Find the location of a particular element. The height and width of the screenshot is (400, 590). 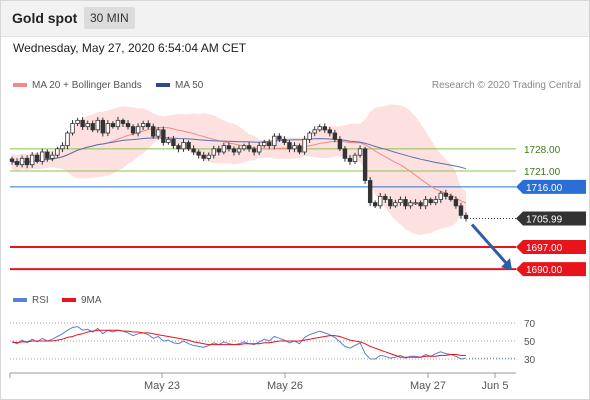

legend-ma20: MA 20 + Bollinger Bands is located at coordinates (77, 85).